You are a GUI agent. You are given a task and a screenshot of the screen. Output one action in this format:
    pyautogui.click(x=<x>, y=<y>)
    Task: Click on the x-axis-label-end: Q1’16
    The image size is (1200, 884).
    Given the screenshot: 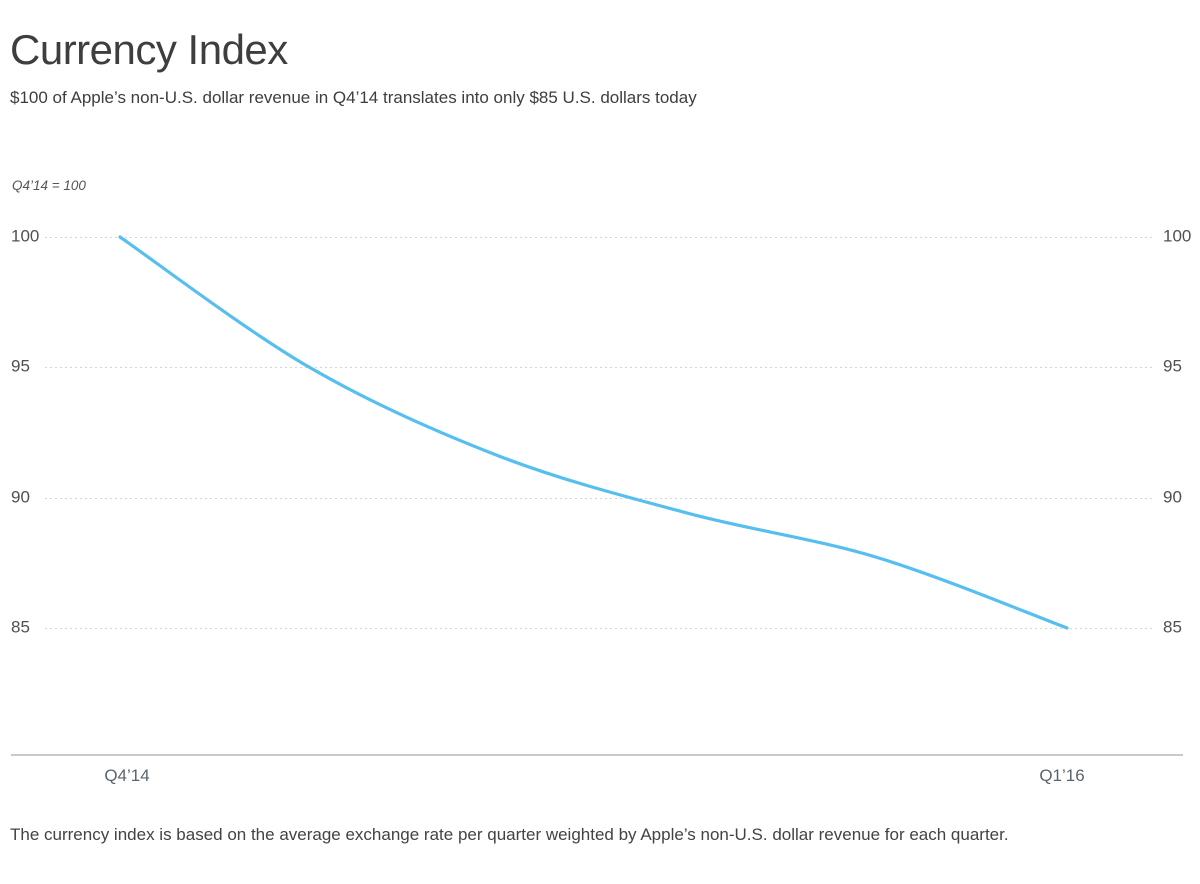 What is the action you would take?
    pyautogui.click(x=1062, y=775)
    